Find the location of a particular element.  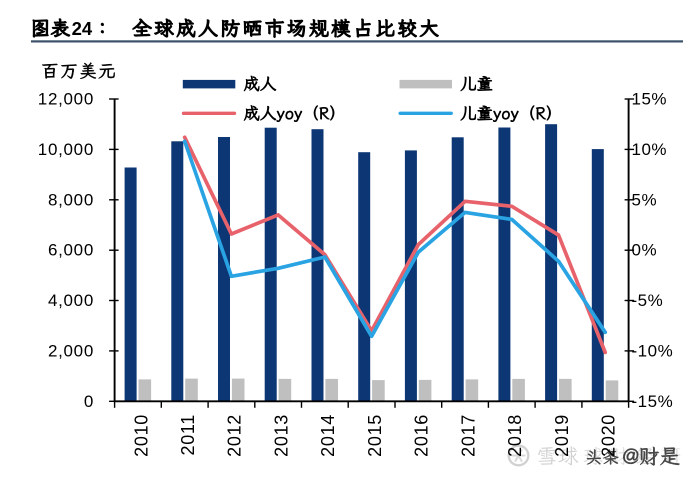

svg-text: 2018 is located at coordinates (515, 435).